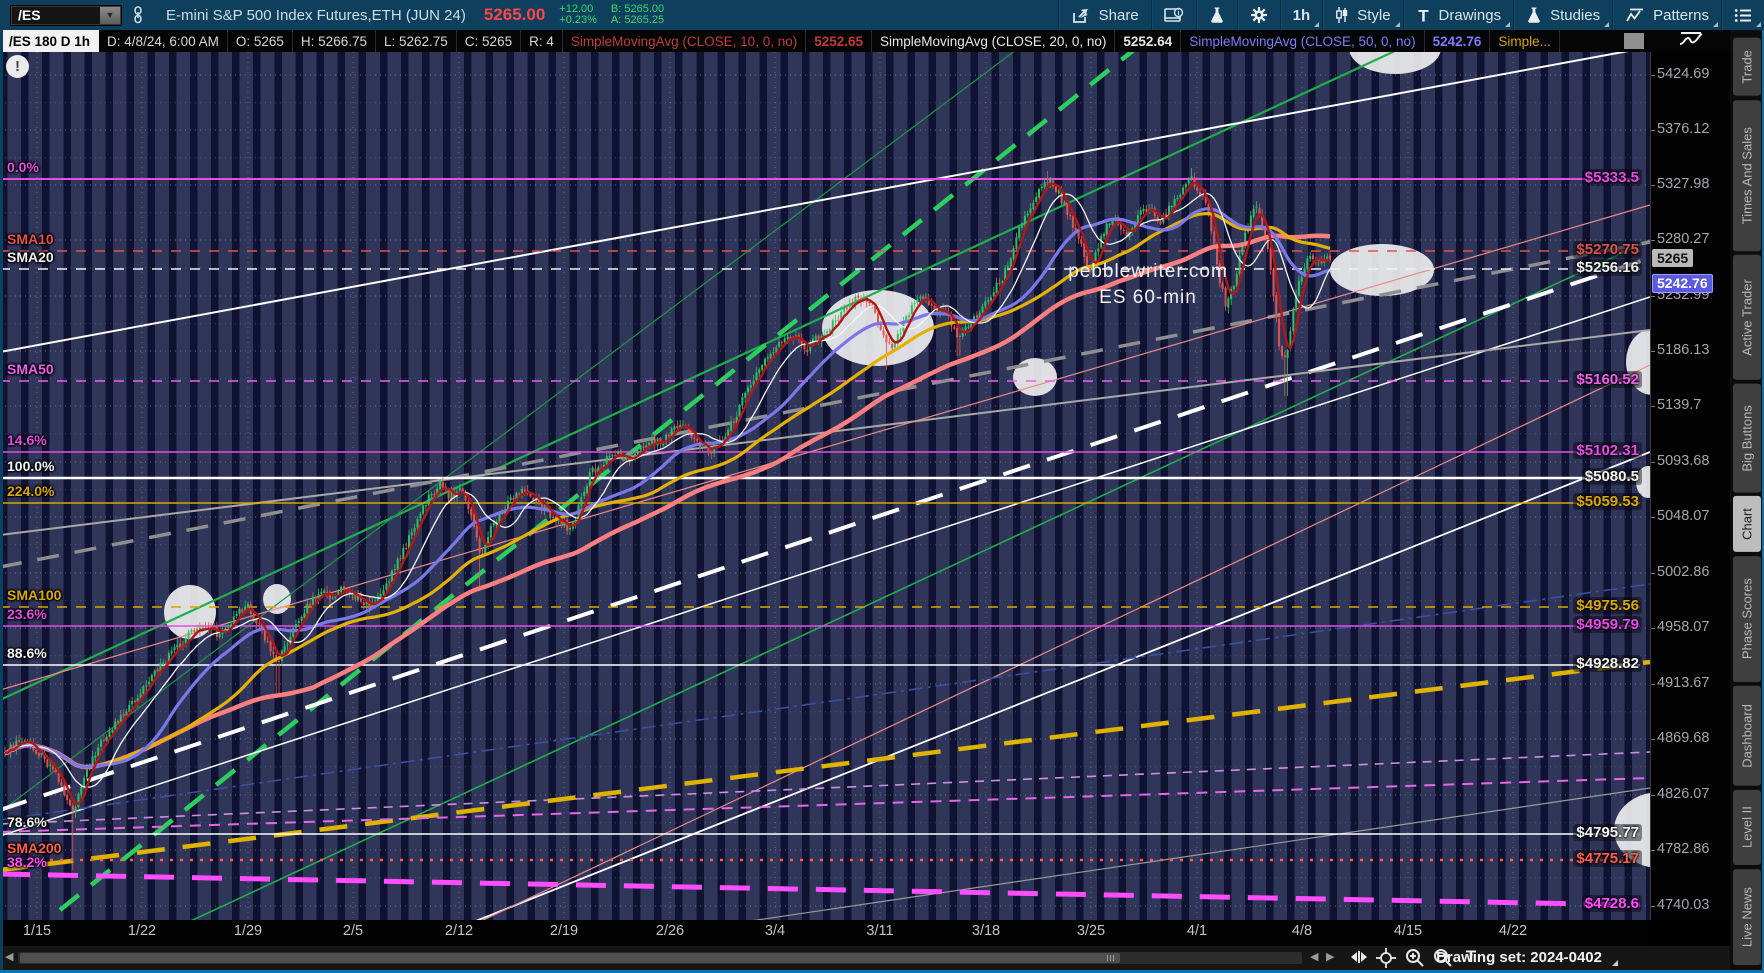  I want to click on ohlc-field: H: 5266.75, so click(334, 41).